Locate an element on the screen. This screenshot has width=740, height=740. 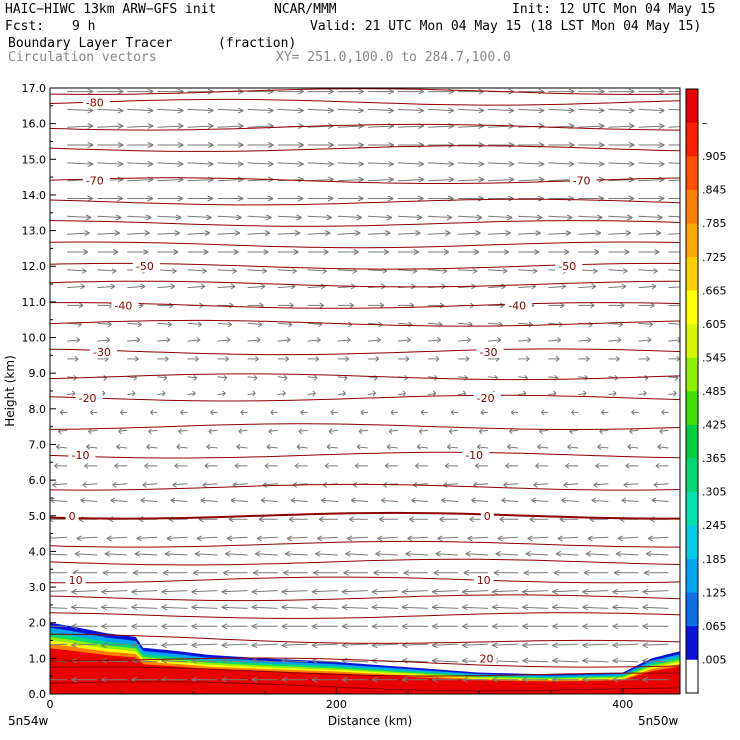
colorbar-label: .305 is located at coordinates (714, 492).